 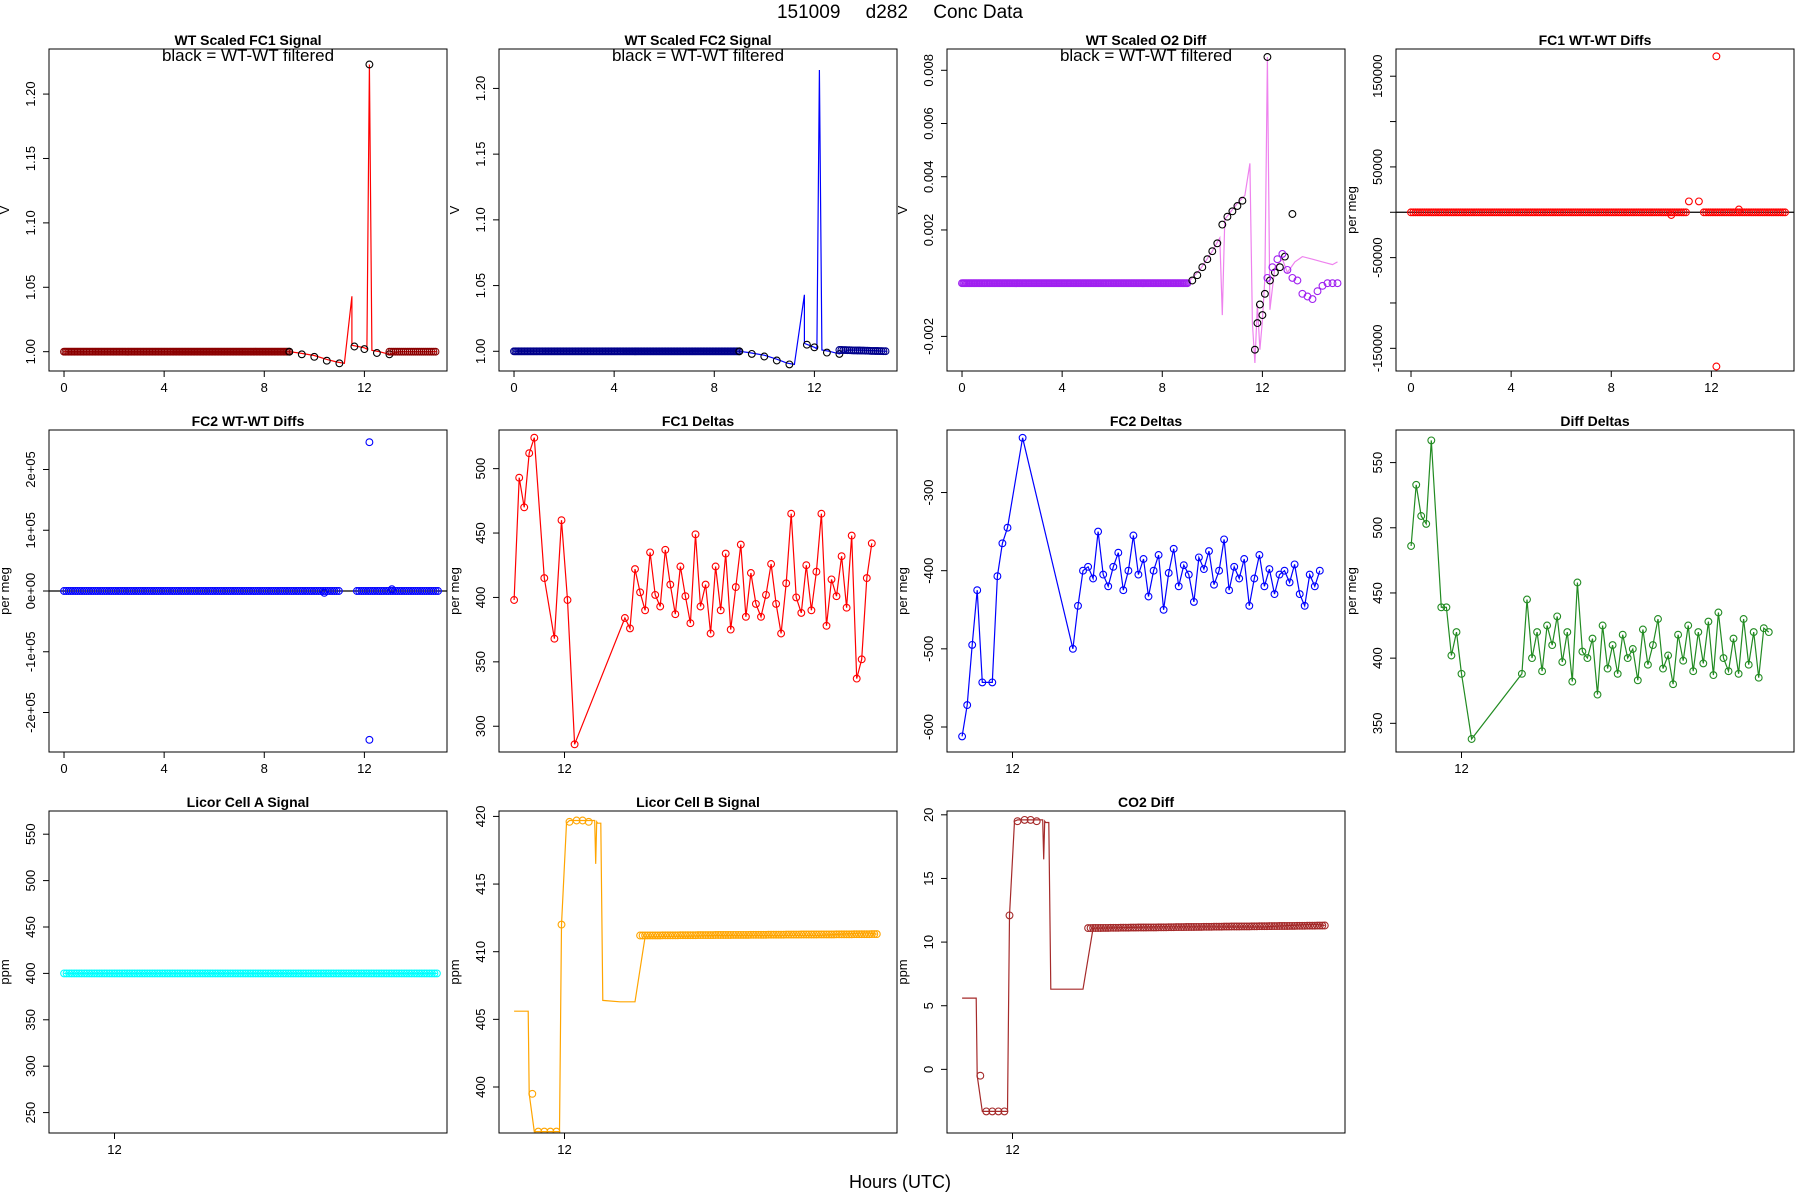 I want to click on panel-title: Licor Cell A Signal, so click(x=248, y=802).